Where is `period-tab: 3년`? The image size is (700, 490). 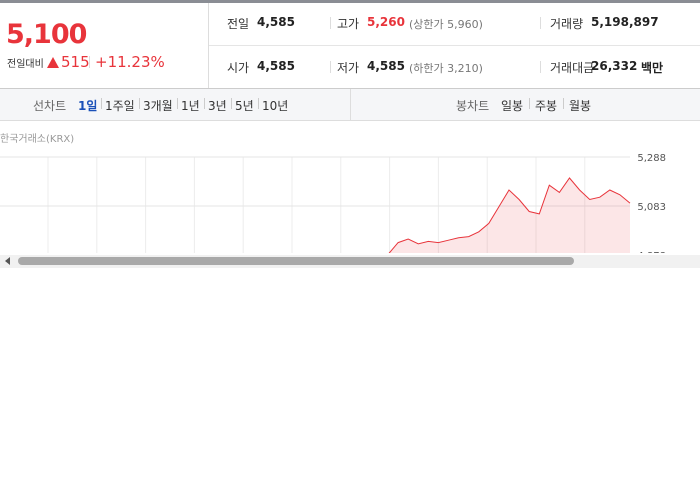 period-tab: 3년 is located at coordinates (217, 106).